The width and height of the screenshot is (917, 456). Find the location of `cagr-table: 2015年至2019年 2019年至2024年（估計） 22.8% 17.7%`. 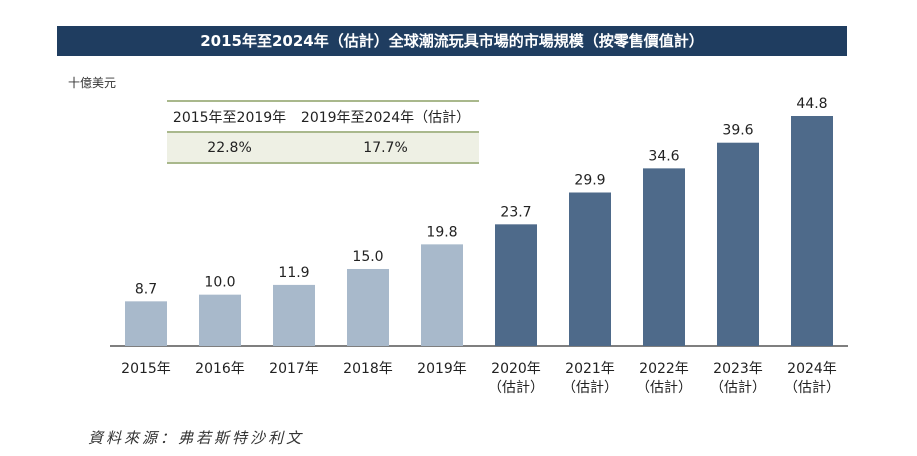

cagr-table: 2015年至2019年 2019年至2024年（估計） 22.8% 17.7% is located at coordinates (323, 132).